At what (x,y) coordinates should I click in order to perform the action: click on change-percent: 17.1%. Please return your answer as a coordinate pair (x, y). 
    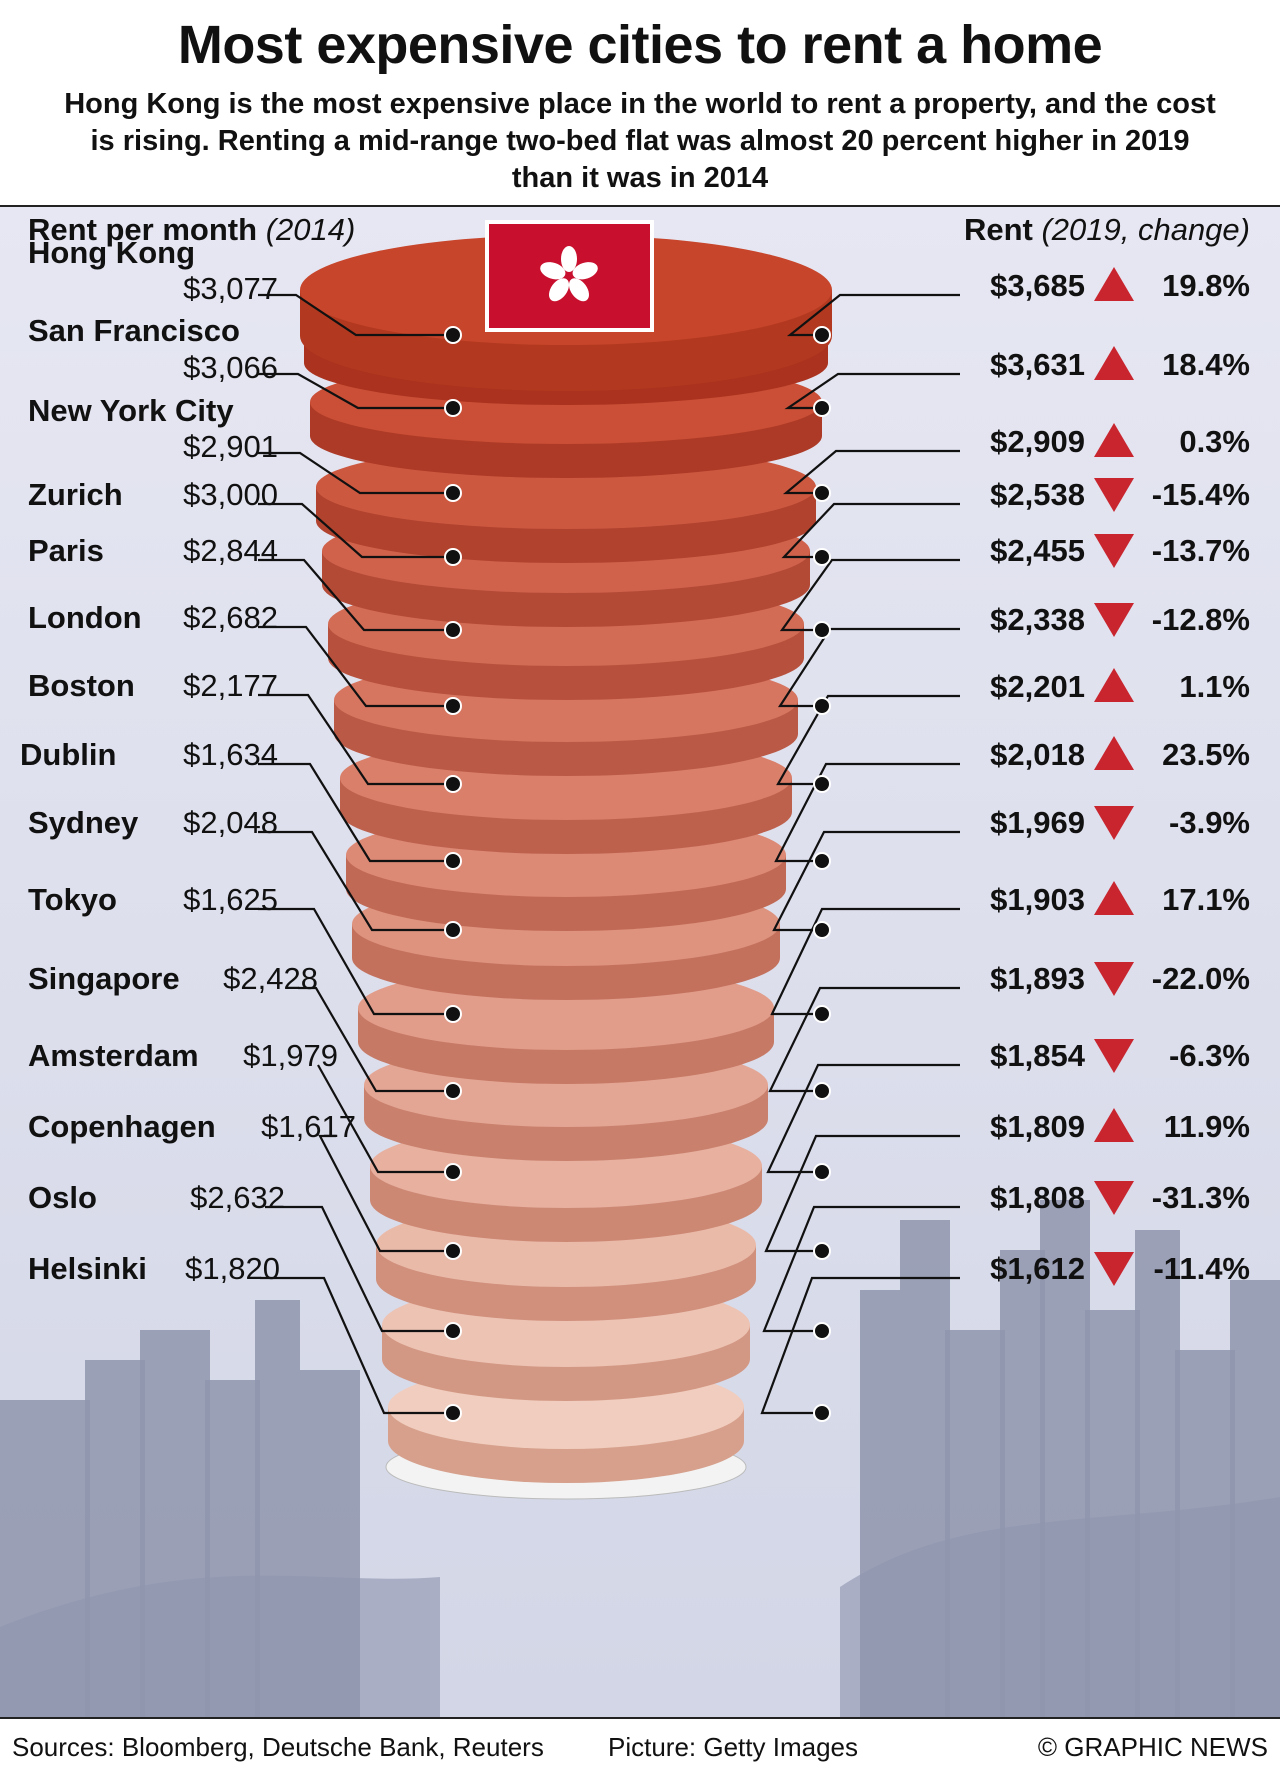
    Looking at the image, I should click on (1206, 899).